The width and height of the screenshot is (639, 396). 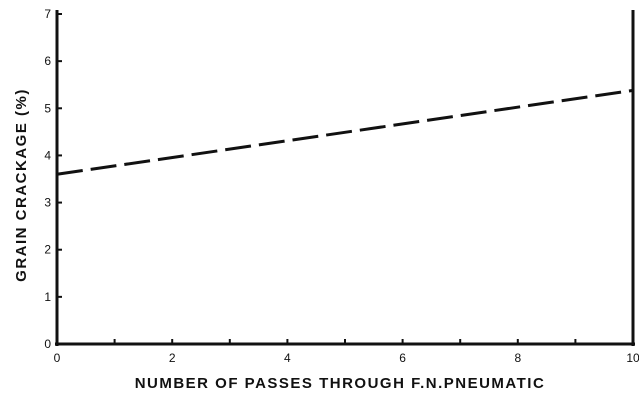 I want to click on y-axis-title: GRAIN CRACKAGE (%), so click(x=21, y=185).